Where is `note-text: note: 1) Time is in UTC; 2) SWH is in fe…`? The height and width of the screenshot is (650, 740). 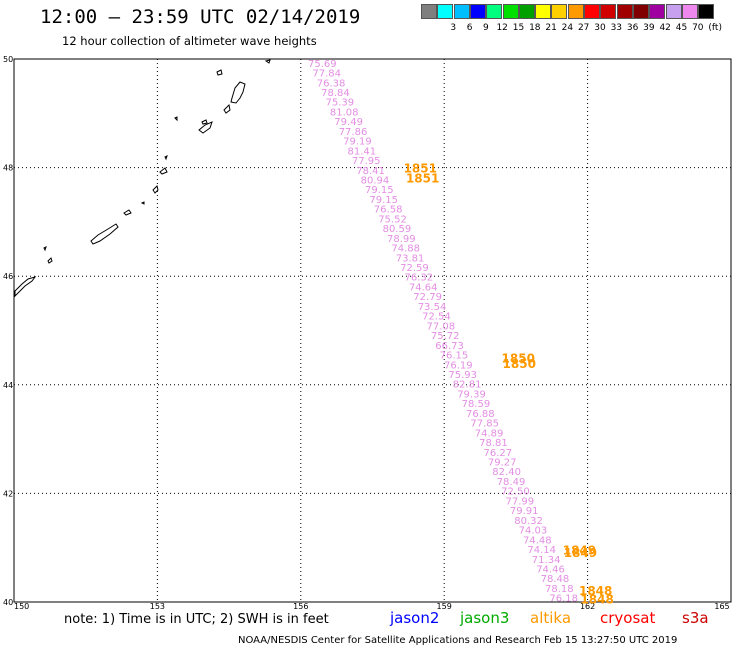 note-text: note: 1) Time is in UTC; 2) SWH is in fe… is located at coordinates (196, 619).